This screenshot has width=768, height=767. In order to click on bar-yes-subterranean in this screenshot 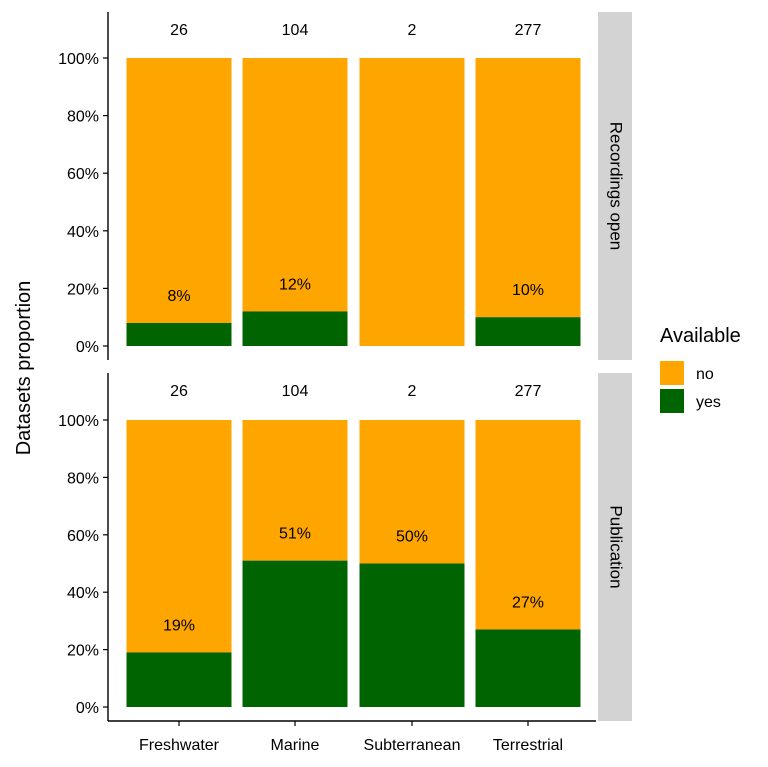, I will do `click(412, 635)`.